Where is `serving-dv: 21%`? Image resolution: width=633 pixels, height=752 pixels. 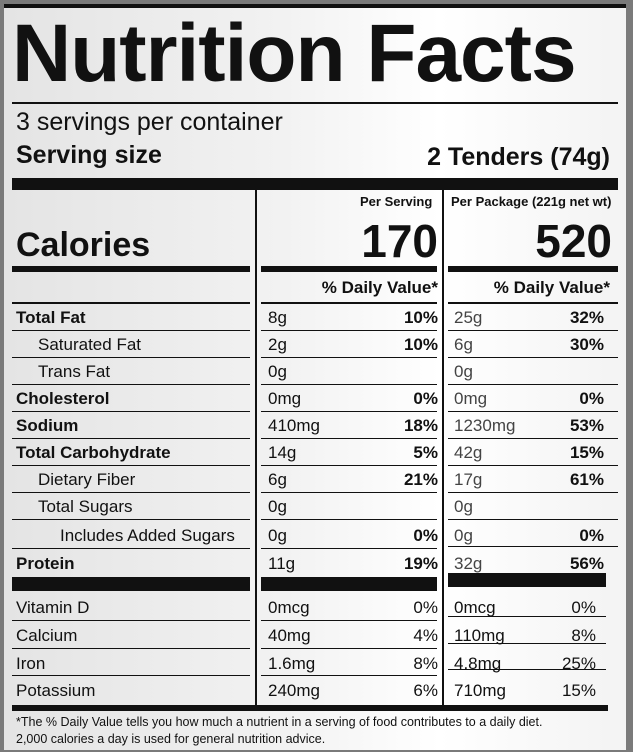
serving-dv: 21% is located at coordinates (420, 479).